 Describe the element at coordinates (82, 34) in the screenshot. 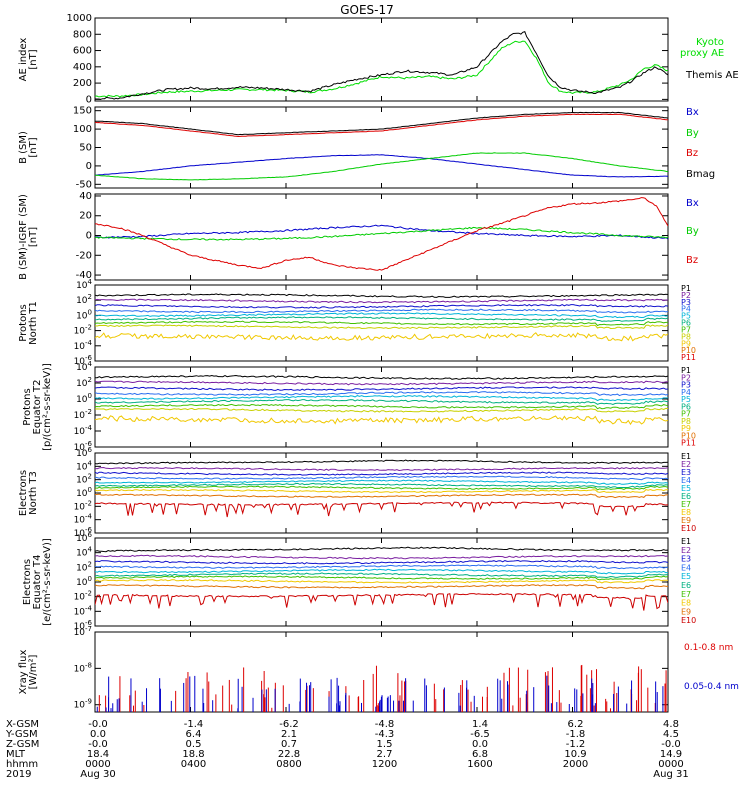

I see `y-tick-label: 800` at that location.